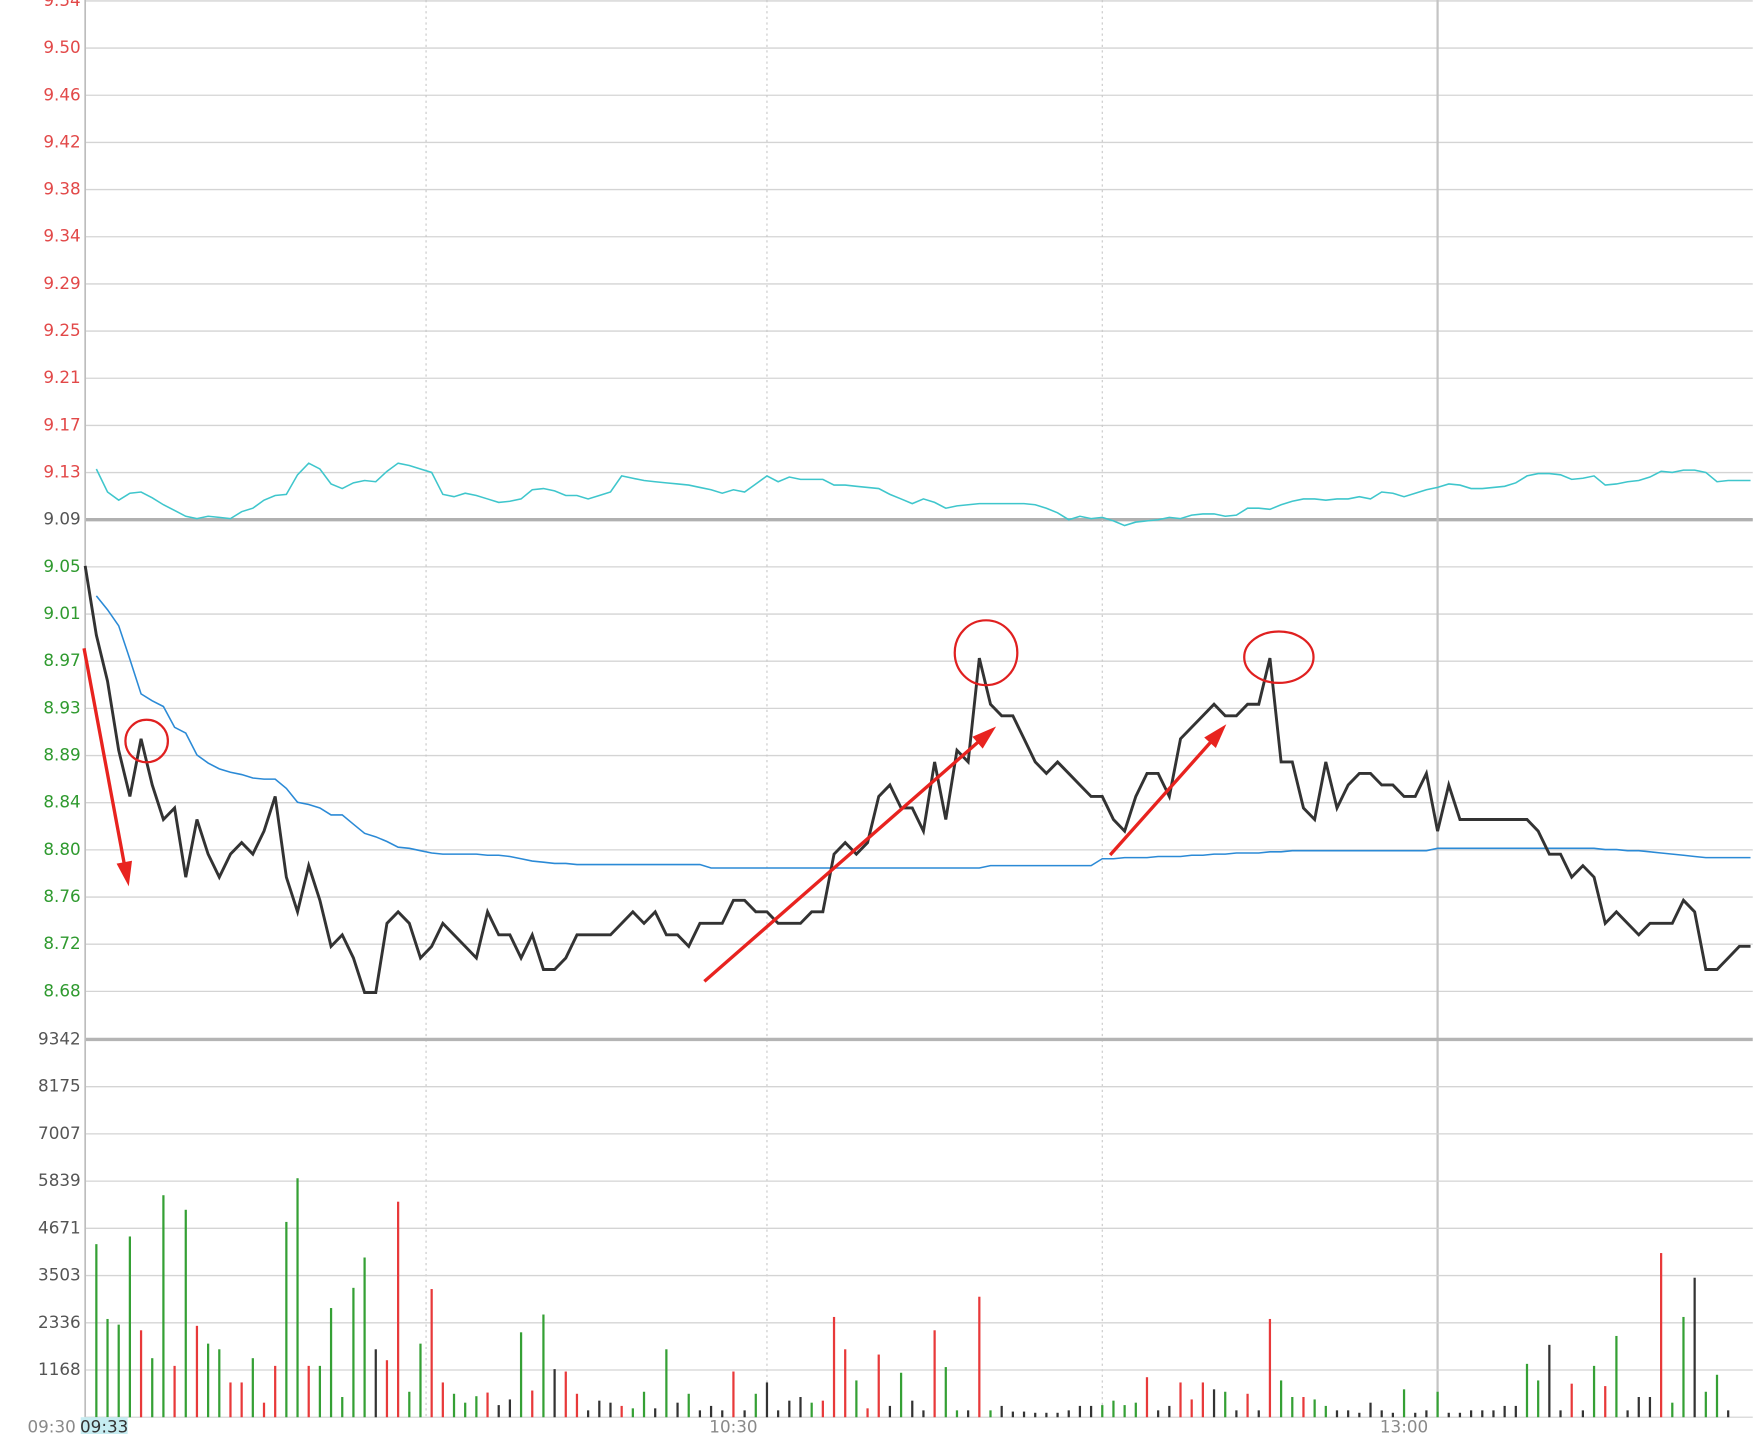  Describe the element at coordinates (104, 1425) in the screenshot. I see `cursor-box` at that location.